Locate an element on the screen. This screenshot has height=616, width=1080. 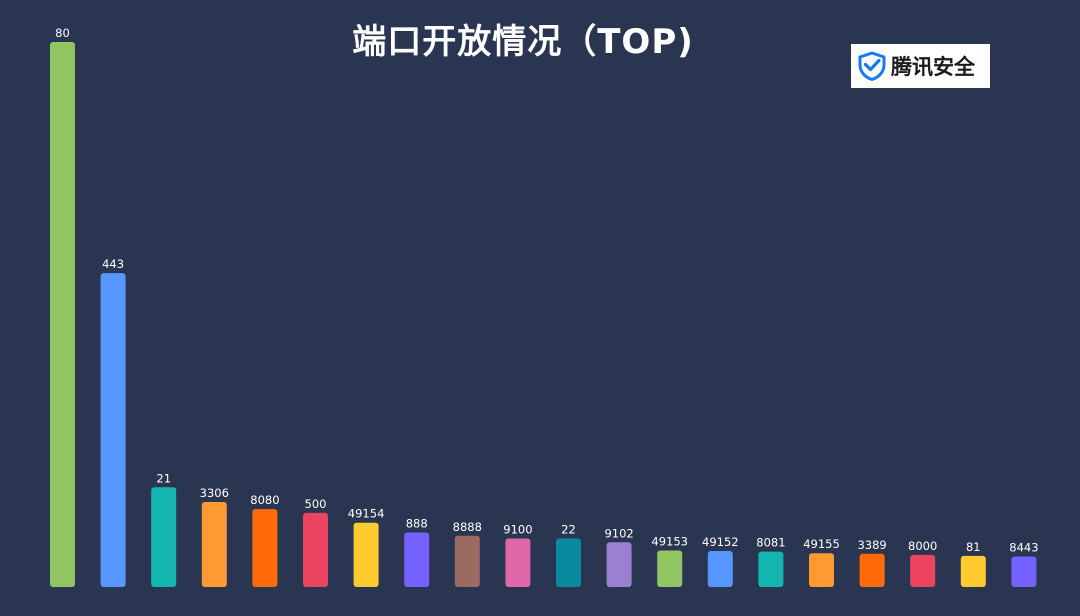
bar-label-443: 443 is located at coordinates (113, 264).